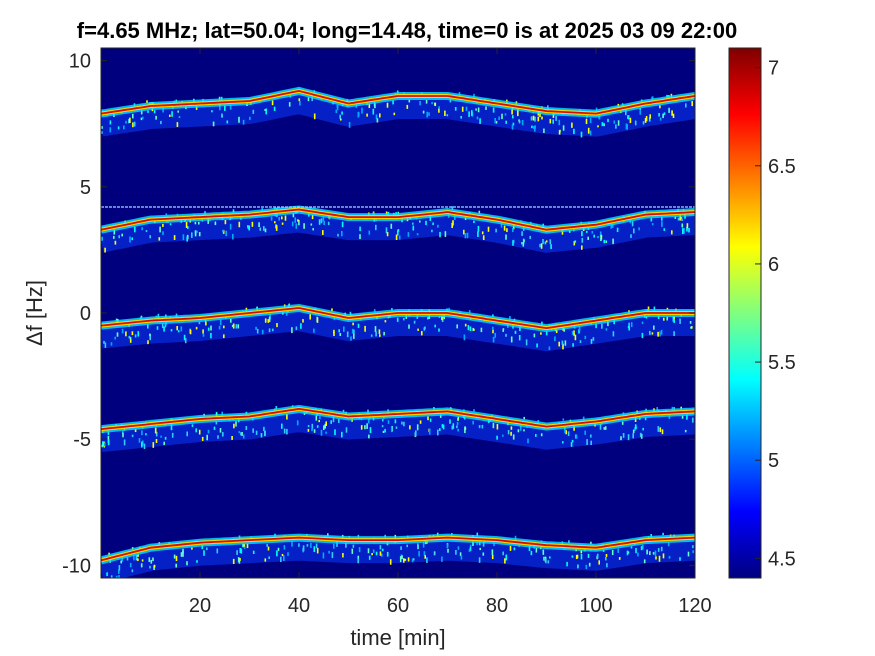 Image resolution: width=875 pixels, height=656 pixels. Describe the element at coordinates (34, 313) in the screenshot. I see `y-axis-label: Δf [Hz]` at that location.